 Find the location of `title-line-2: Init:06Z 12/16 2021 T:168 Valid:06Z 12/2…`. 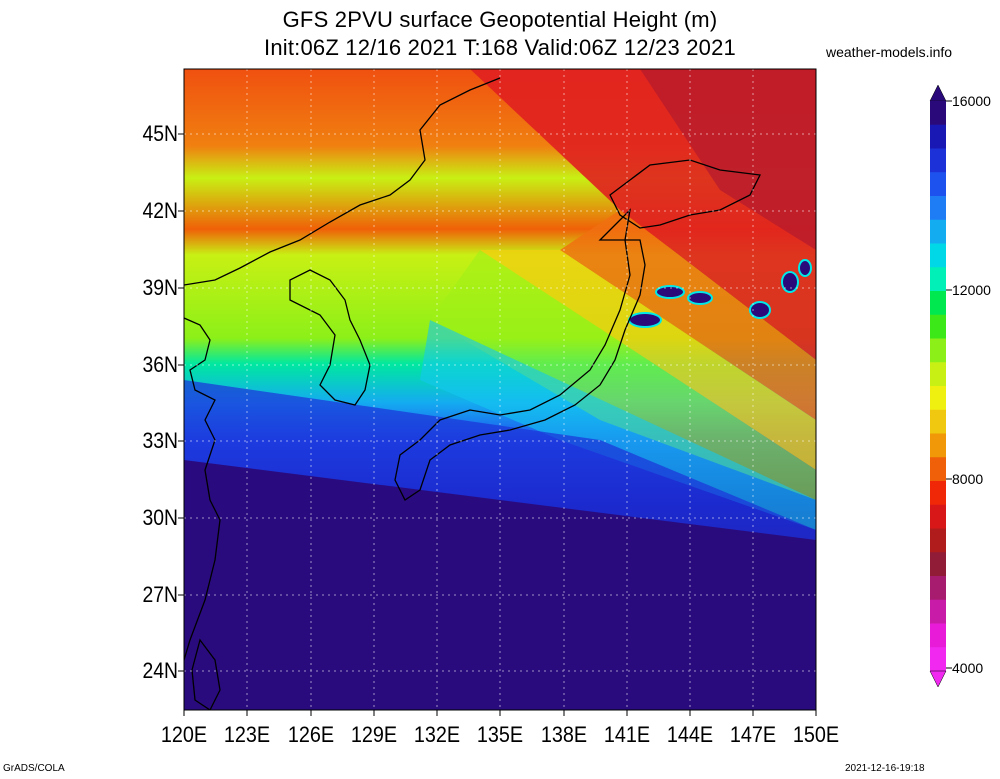

title-line-2: Init:06Z 12/16 2021 T:168 Valid:06Z 12/2… is located at coordinates (500, 47).